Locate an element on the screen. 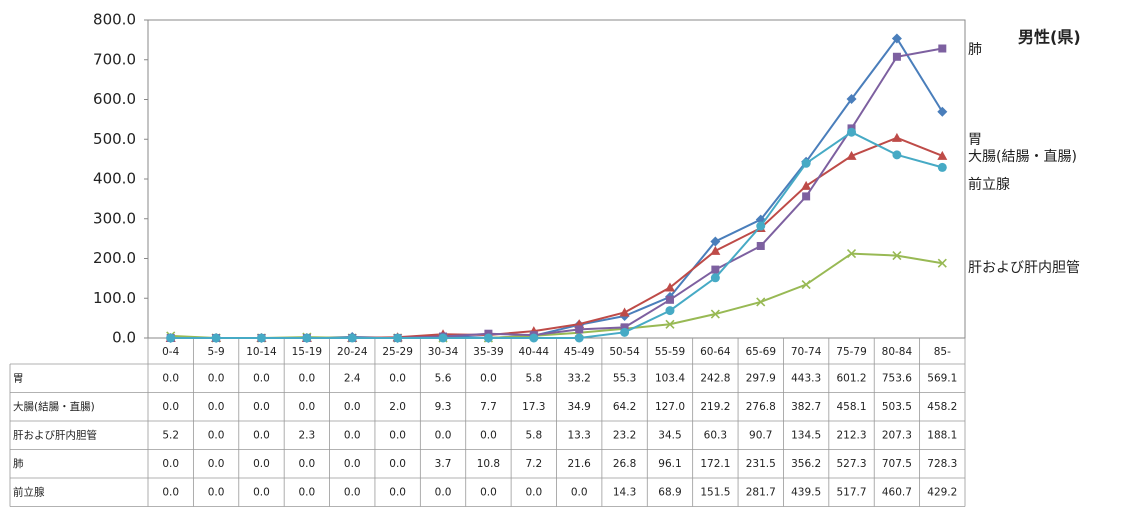 The width and height of the screenshot is (1121, 510). table-cell: 281.7 is located at coordinates (761, 492).